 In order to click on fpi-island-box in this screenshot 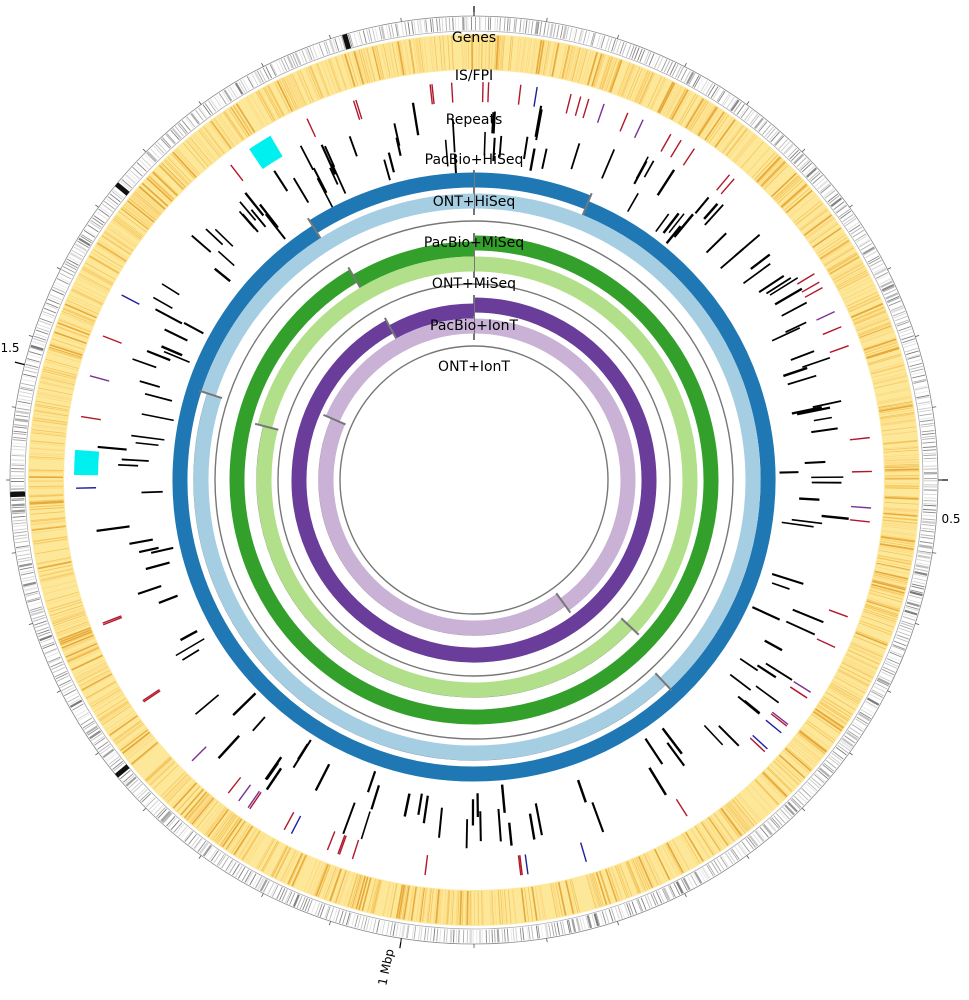, I will do `click(266, 152)`.